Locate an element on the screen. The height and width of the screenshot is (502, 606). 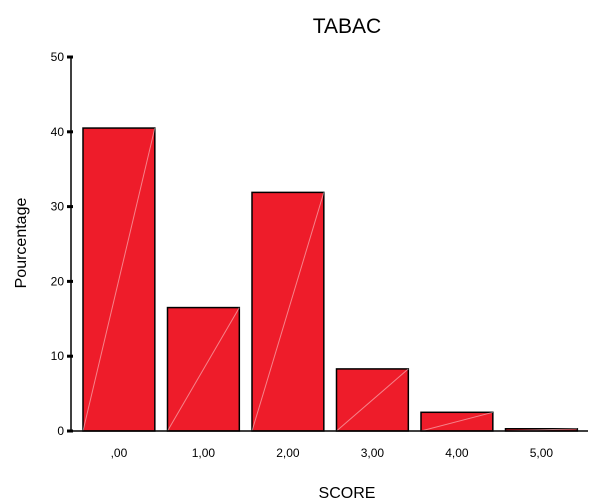
x-tick-label-3: 3,00 is located at coordinates (373, 453).